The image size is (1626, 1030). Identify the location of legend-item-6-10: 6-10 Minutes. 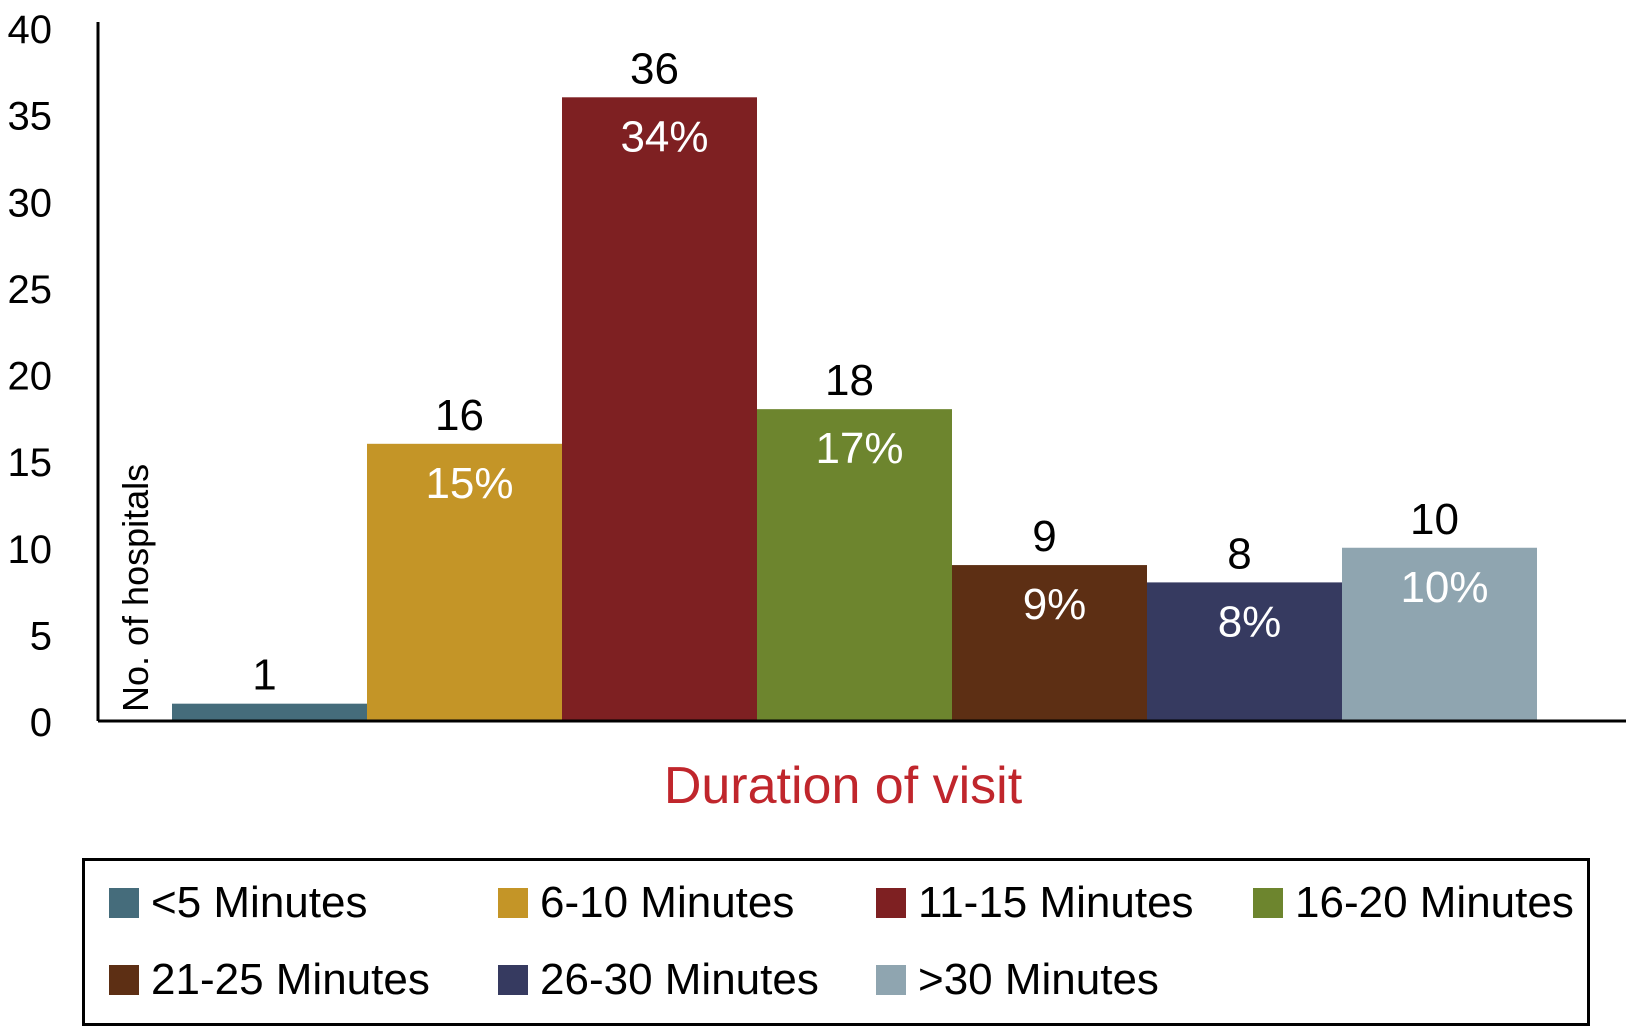
(646, 903).